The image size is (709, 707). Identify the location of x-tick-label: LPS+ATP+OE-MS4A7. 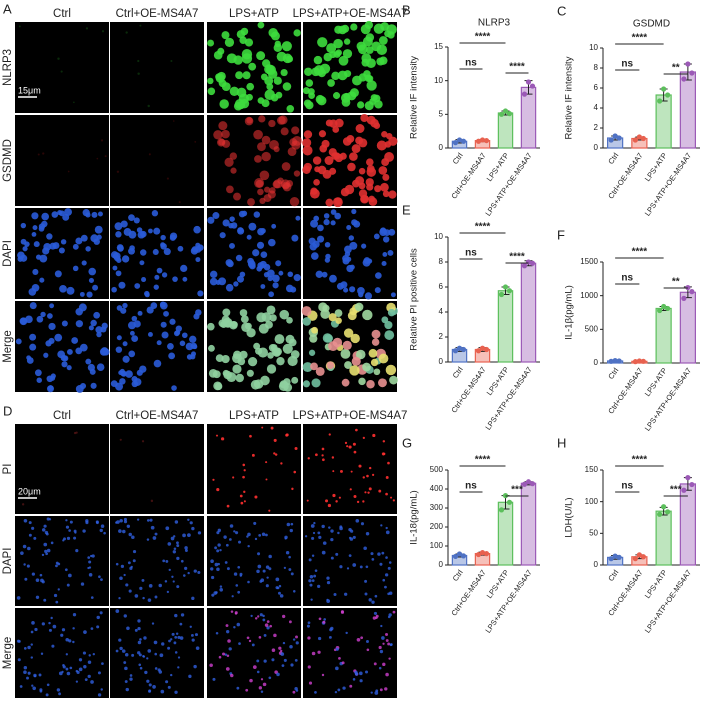
(508, 398).